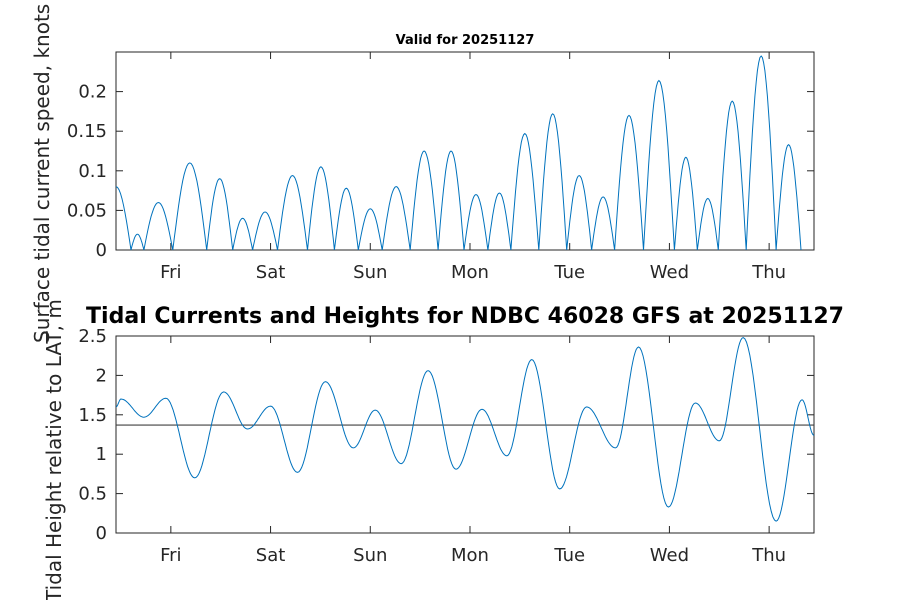 The image size is (900, 600). What do you see at coordinates (101, 375) in the screenshot?
I see `y-tick-label: 2` at bounding box center [101, 375].